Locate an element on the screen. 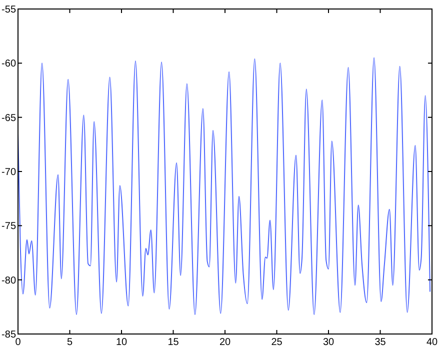 The image size is (440, 346). x-tick-label: 20 is located at coordinates (225, 341).